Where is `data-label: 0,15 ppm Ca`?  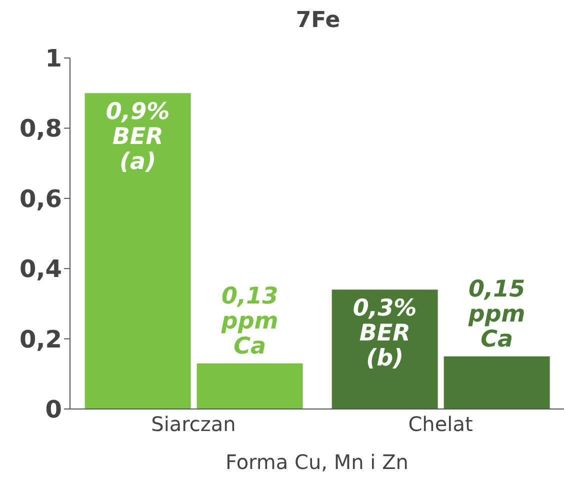 data-label: 0,15 ppm Ca is located at coordinates (496, 314).